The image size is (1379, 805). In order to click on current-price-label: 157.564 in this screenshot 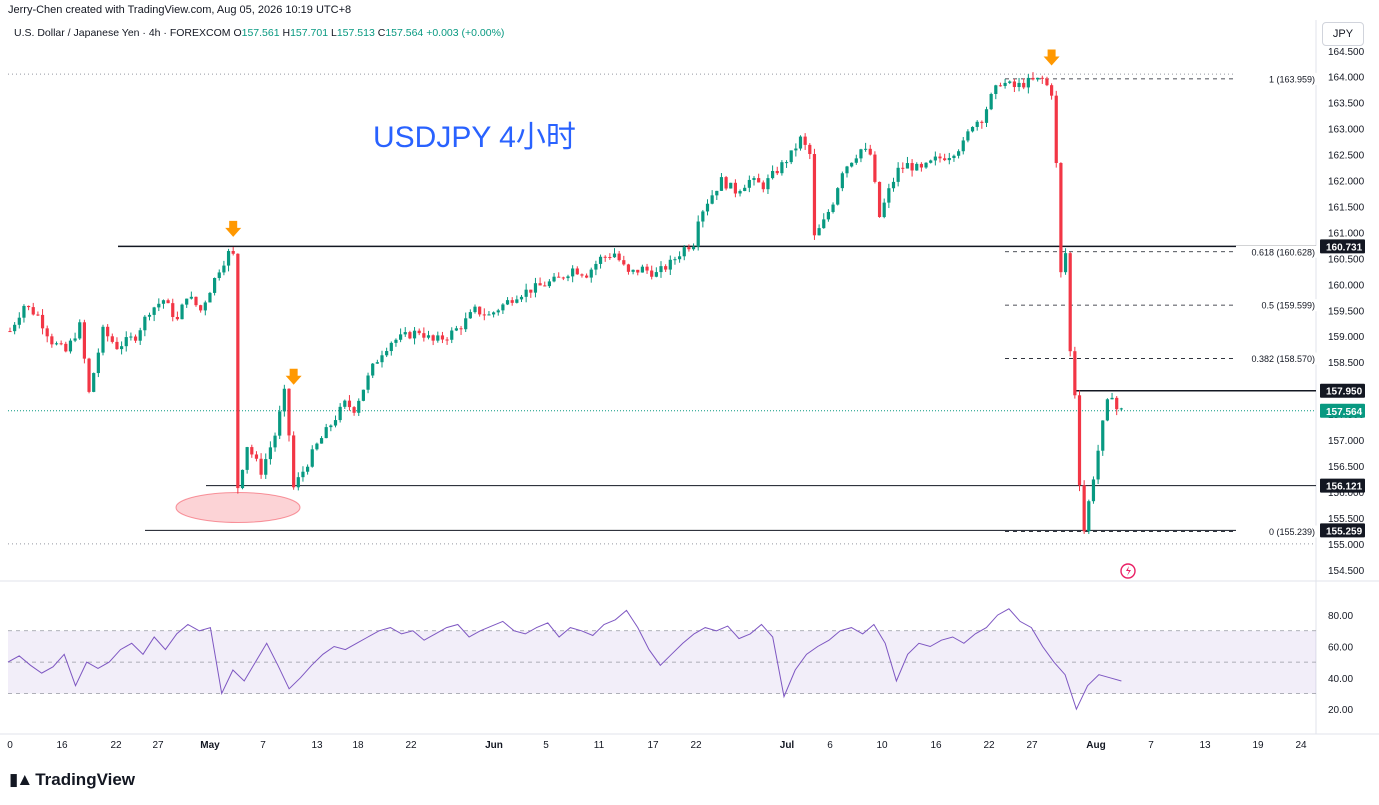, I will do `click(1344, 412)`.